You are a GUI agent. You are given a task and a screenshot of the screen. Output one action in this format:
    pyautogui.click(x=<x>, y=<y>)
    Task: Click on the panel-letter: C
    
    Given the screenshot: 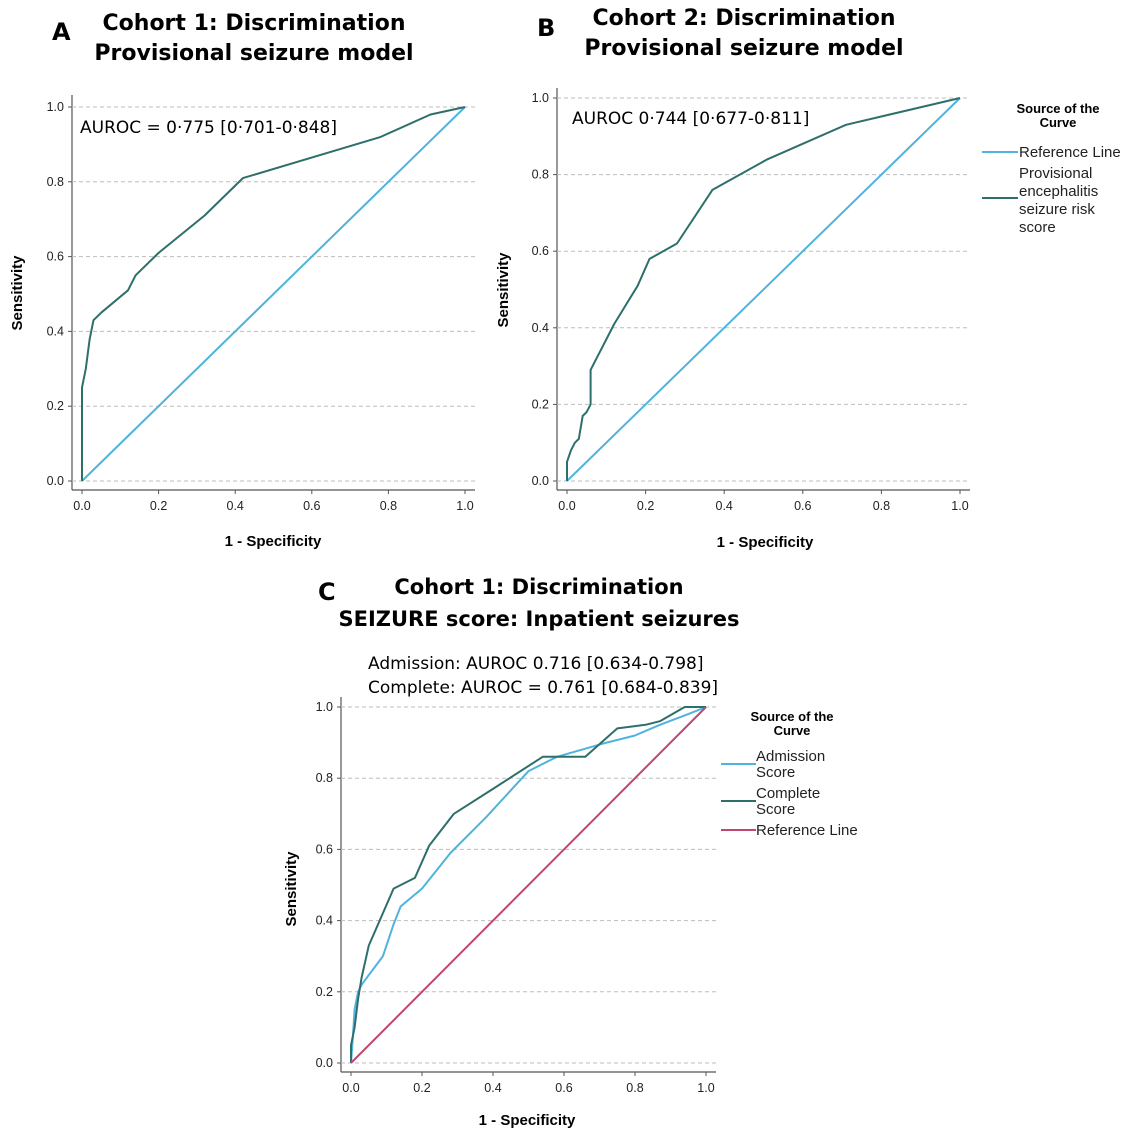 What is the action you would take?
    pyautogui.click(x=327, y=592)
    